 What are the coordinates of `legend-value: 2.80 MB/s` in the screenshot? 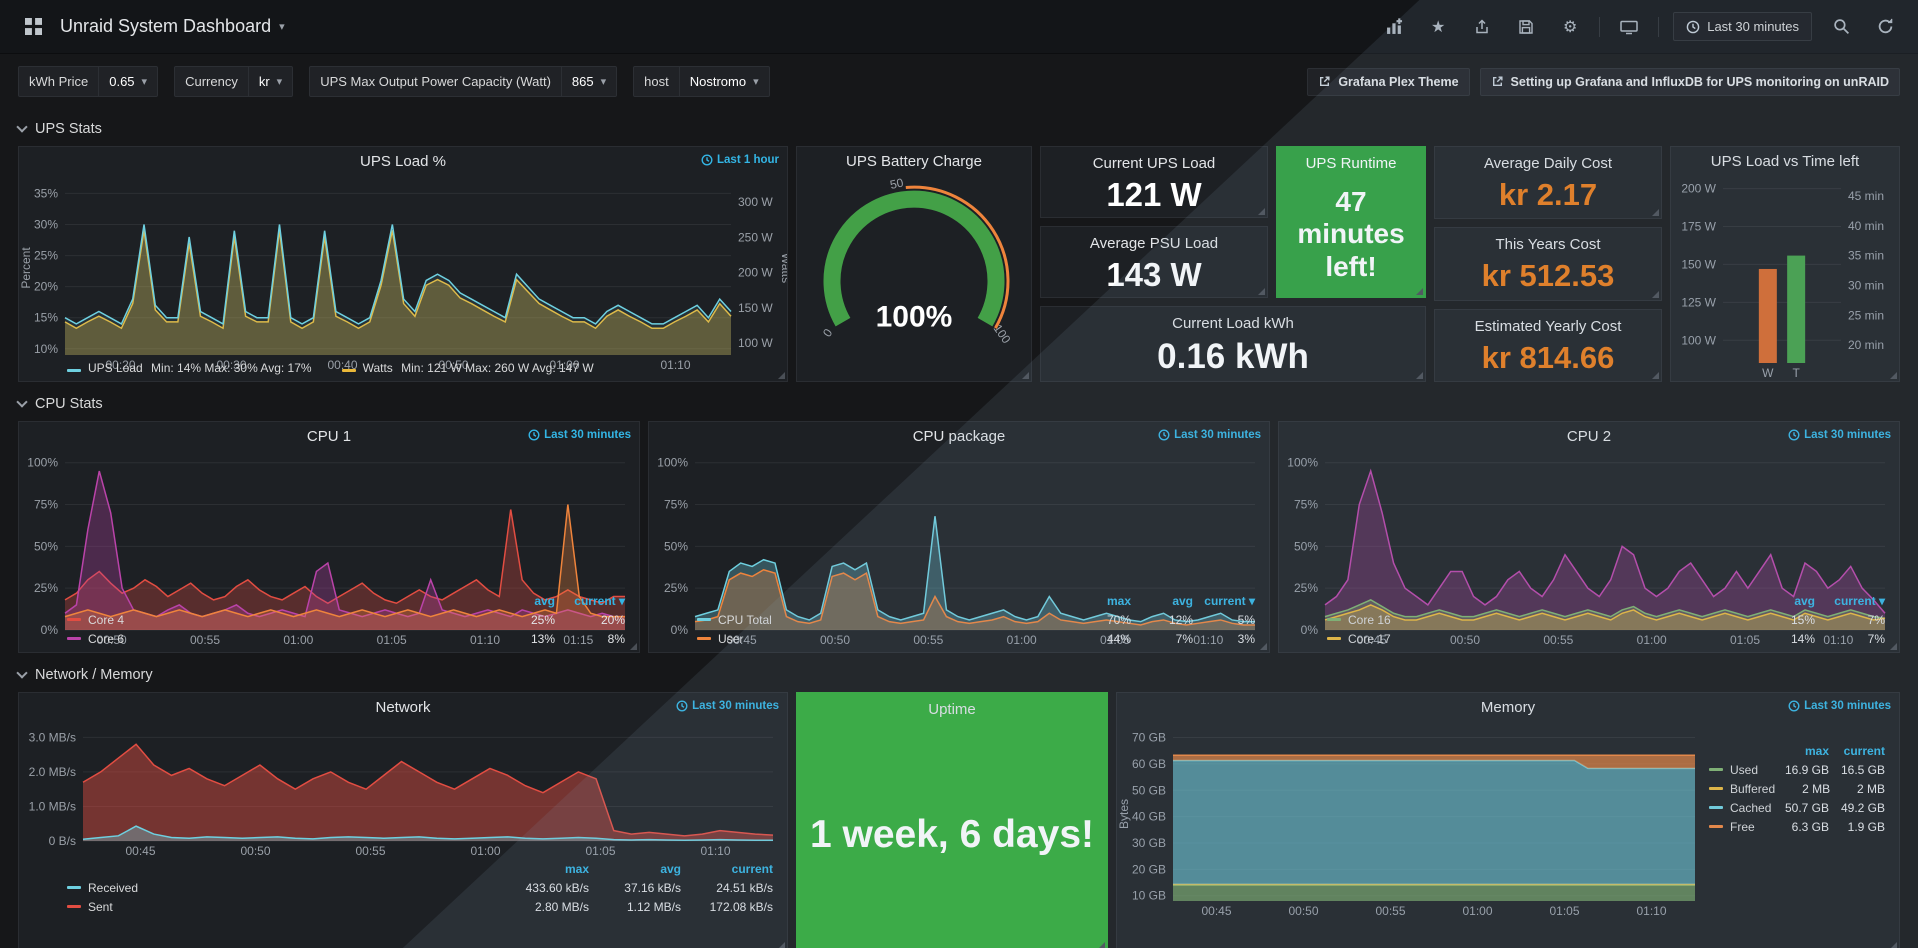 It's located at (561, 906).